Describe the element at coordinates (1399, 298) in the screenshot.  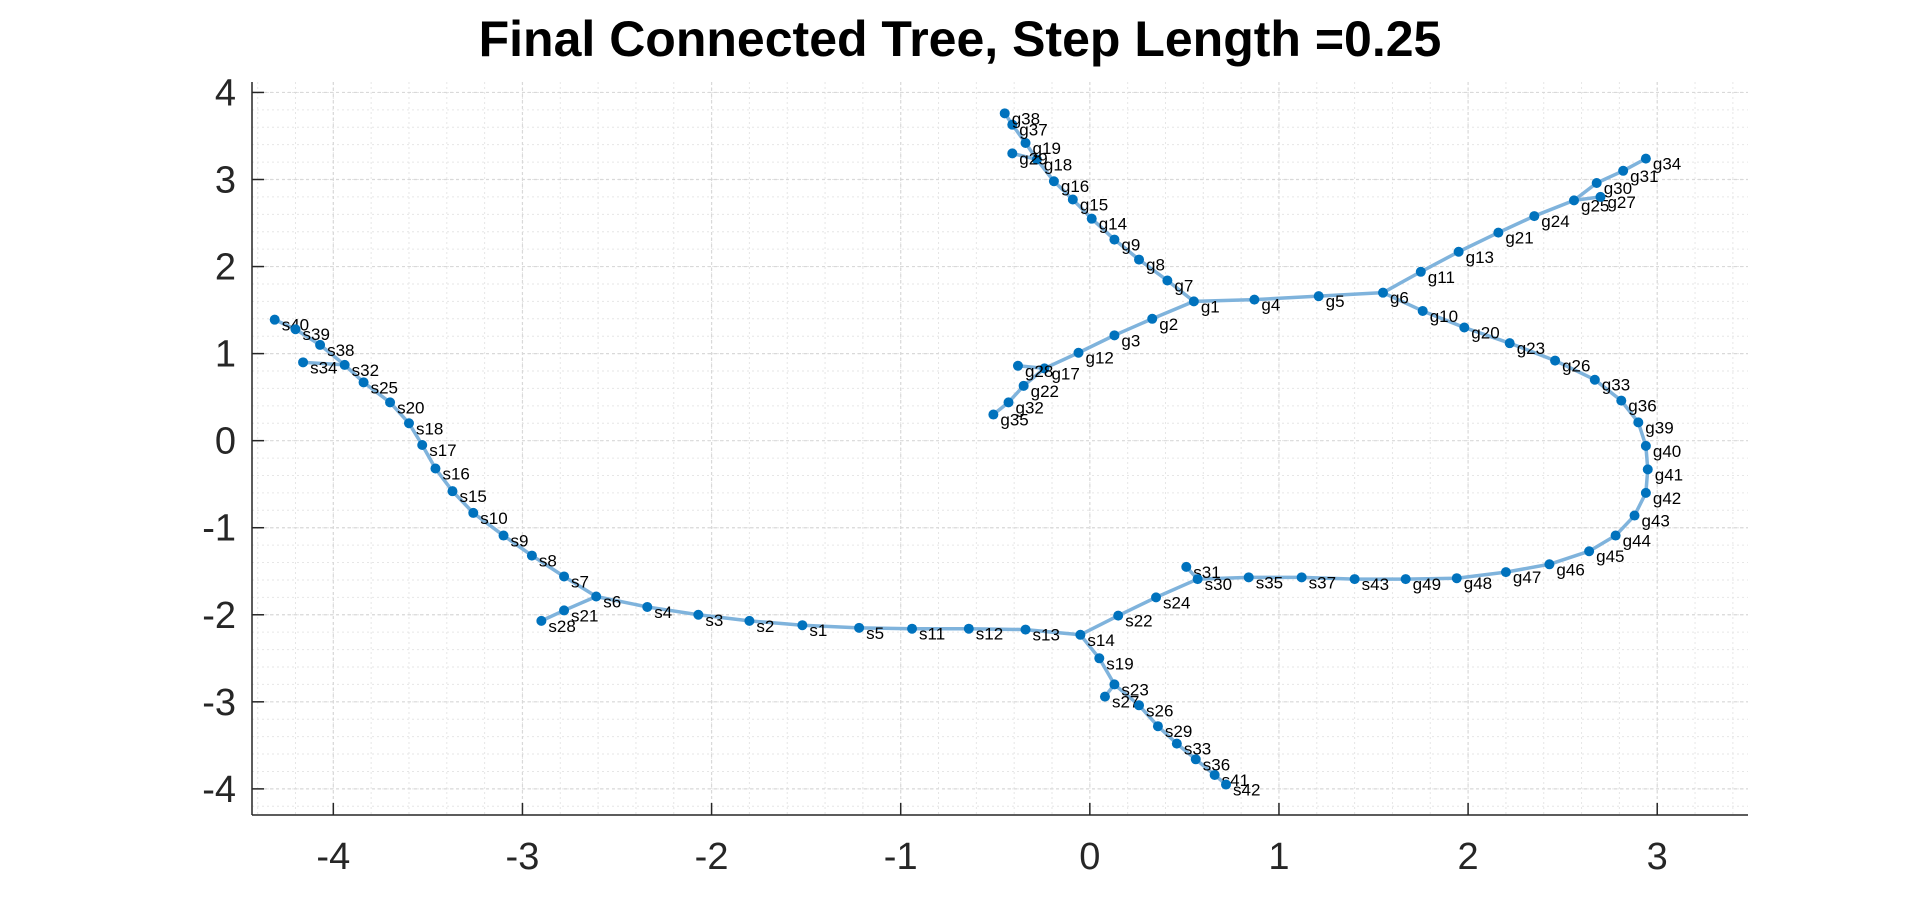
I see `node-label: g6` at that location.